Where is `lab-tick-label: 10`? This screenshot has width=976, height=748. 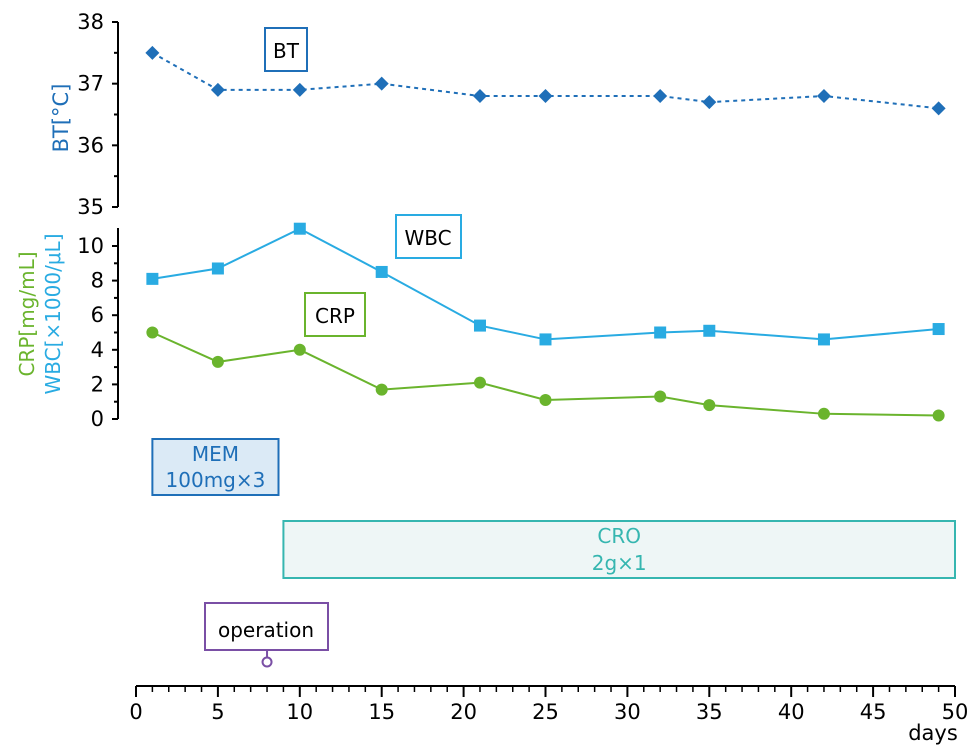
lab-tick-label: 10 is located at coordinates (90, 246).